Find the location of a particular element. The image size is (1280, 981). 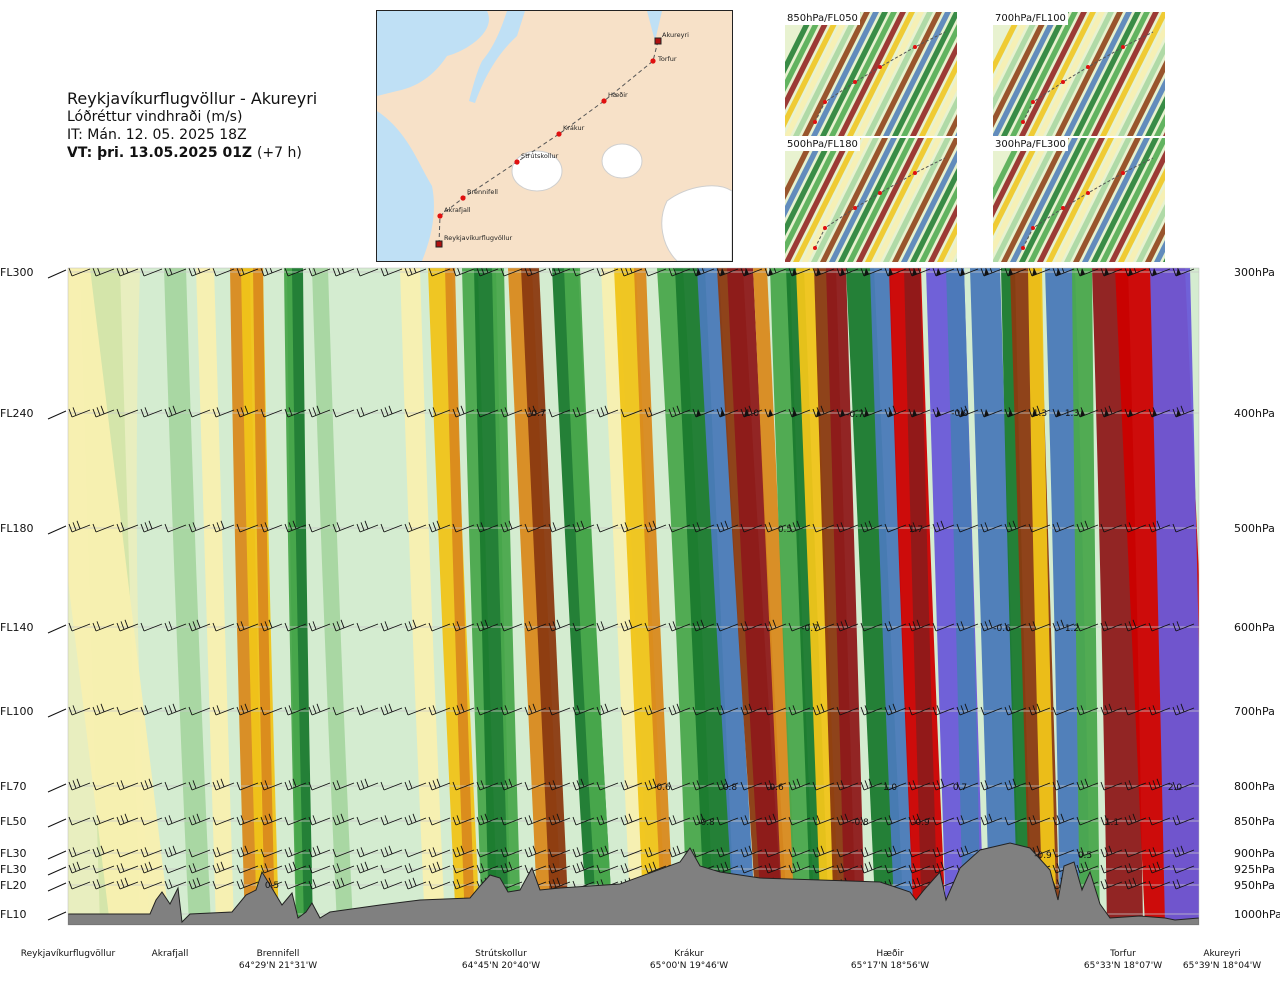

field-region-left is located at coordinates (109, 596).